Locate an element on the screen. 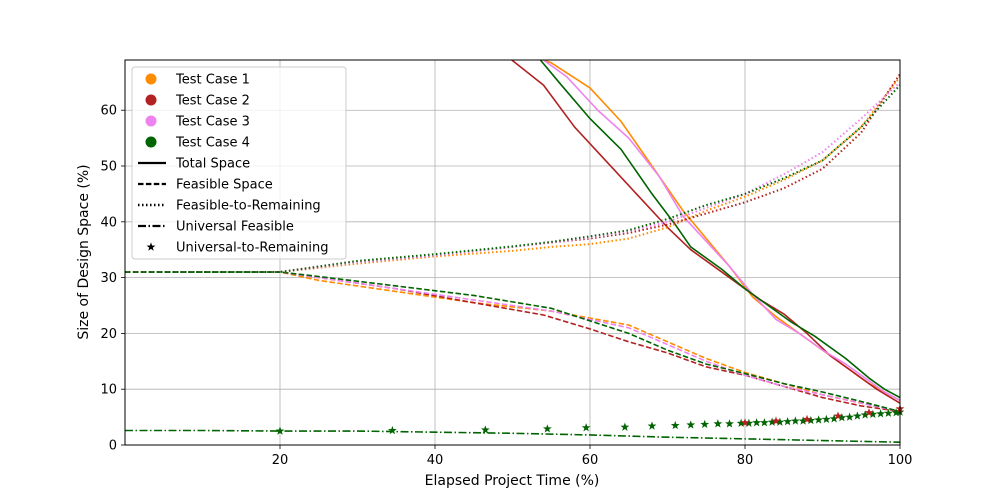 This screenshot has height=500, width=1000. legend-label: Universal-to-Remaining is located at coordinates (252, 248).